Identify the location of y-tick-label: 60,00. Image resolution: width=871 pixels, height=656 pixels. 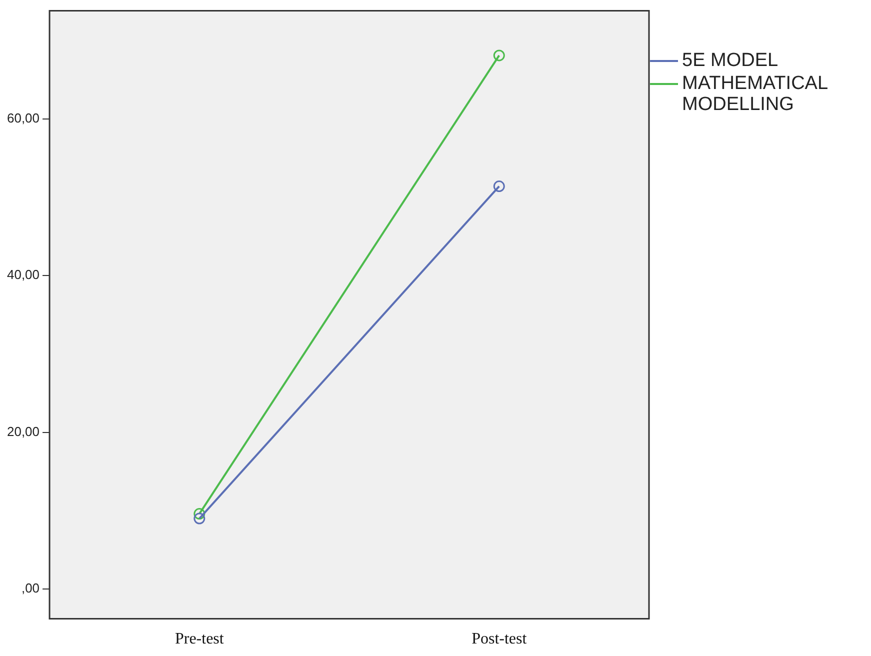
(23, 118).